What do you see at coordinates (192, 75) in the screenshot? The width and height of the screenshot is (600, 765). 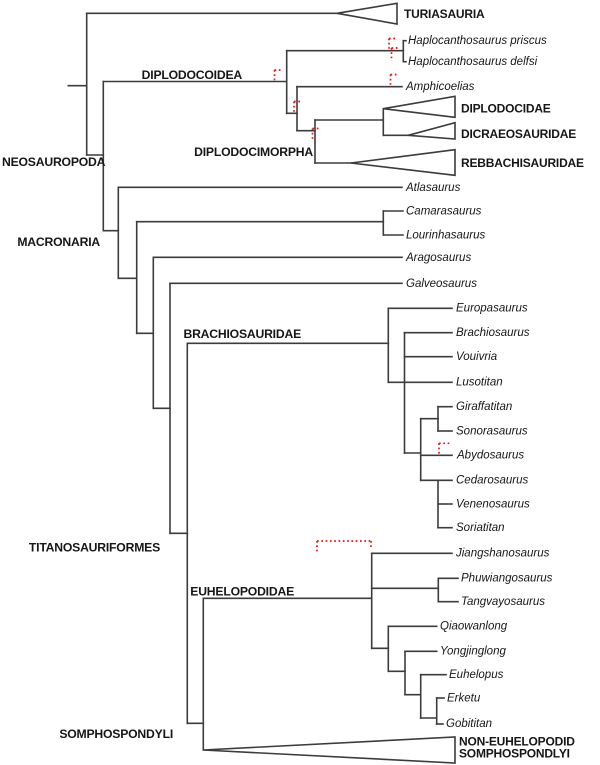 I see `clade-label-diplodocoidea: DIPLODOCOIDEA` at bounding box center [192, 75].